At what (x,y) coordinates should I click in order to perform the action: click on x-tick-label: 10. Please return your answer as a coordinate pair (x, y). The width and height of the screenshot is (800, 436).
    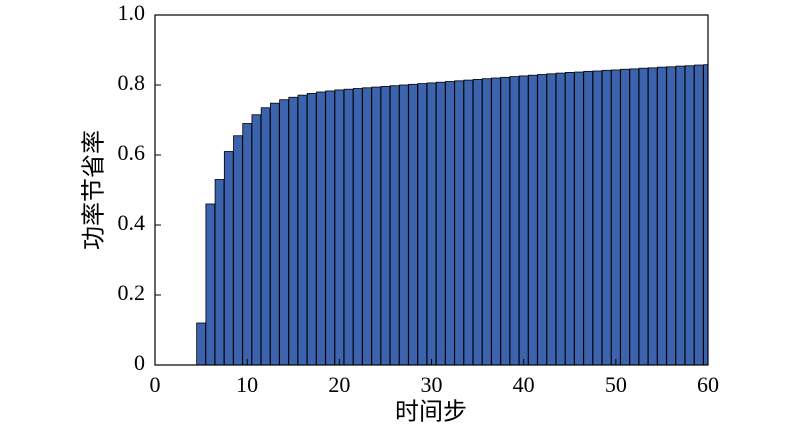
    Looking at the image, I should click on (247, 384).